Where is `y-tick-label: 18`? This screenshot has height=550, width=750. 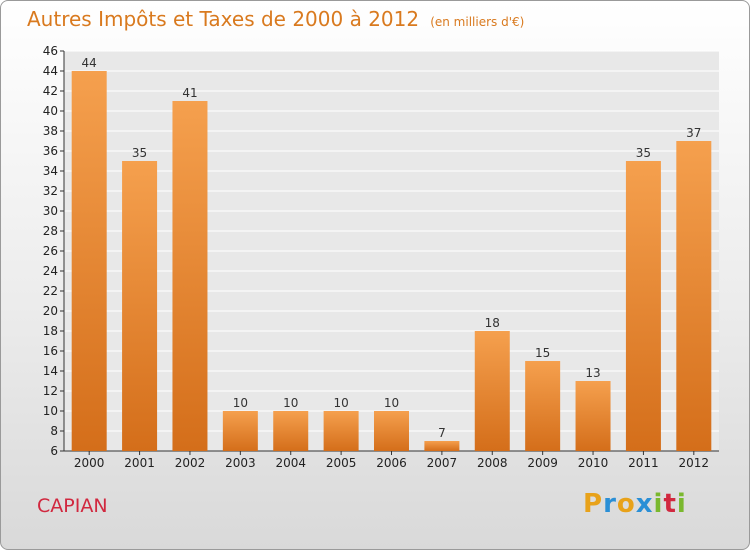 y-tick-label: 18 is located at coordinates (50, 331).